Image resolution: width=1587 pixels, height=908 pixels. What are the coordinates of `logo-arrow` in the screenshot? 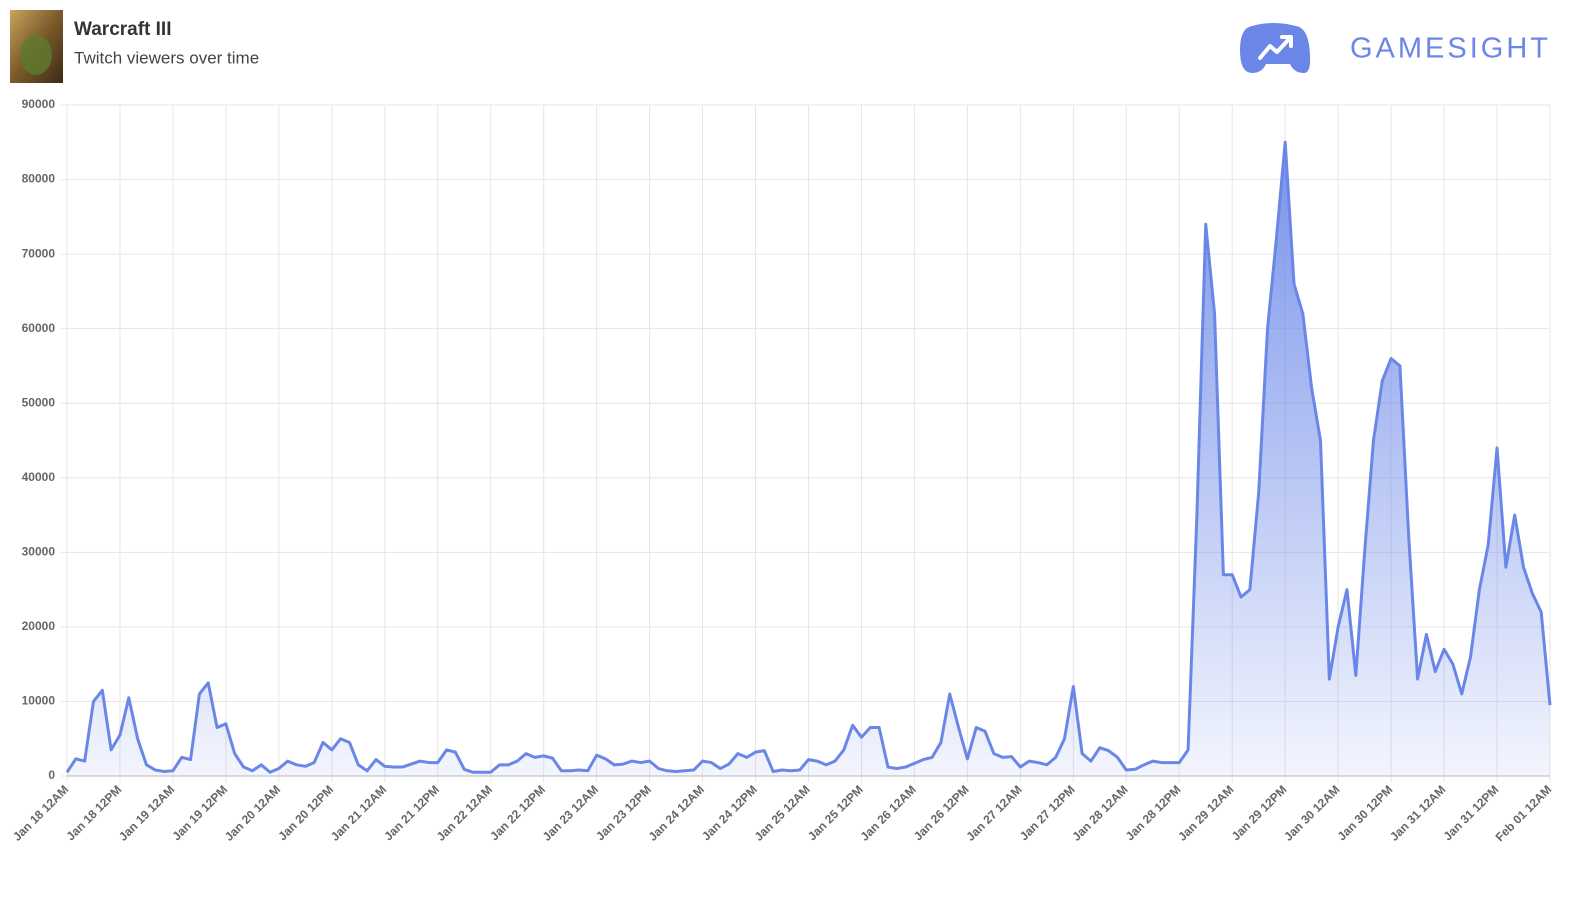 It's located at (1275, 48).